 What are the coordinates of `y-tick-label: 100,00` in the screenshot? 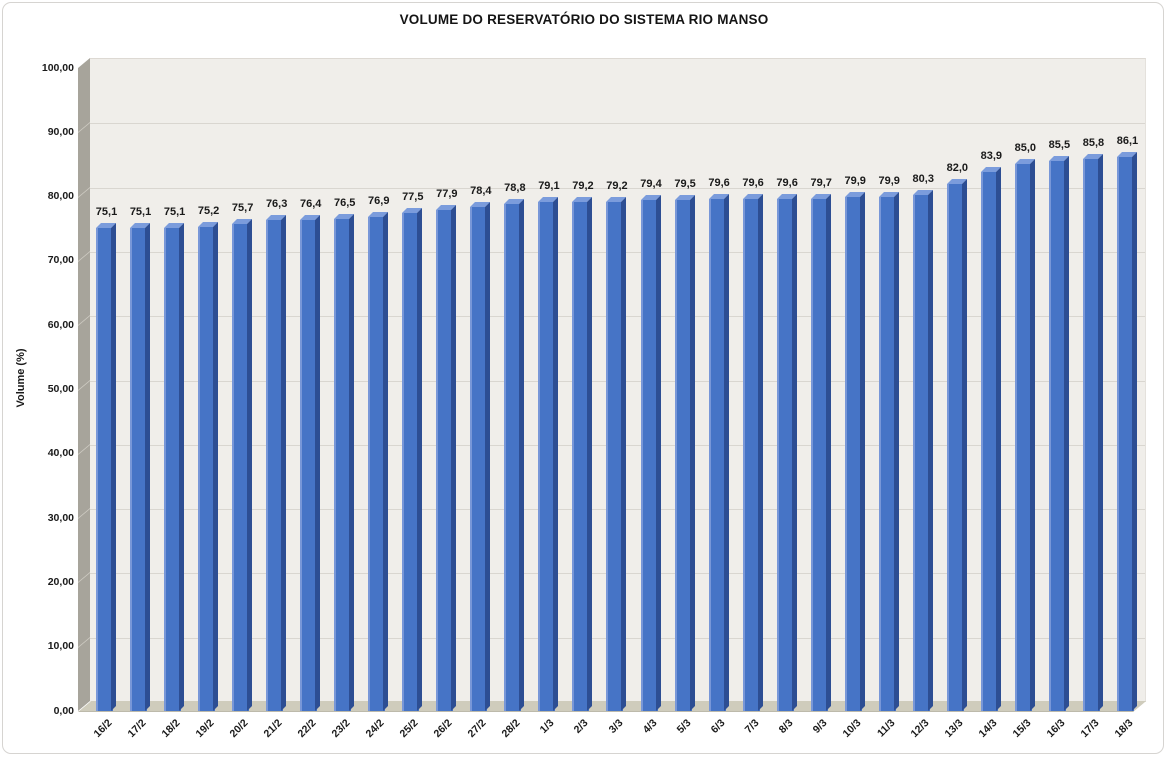 It's located at (57, 67).